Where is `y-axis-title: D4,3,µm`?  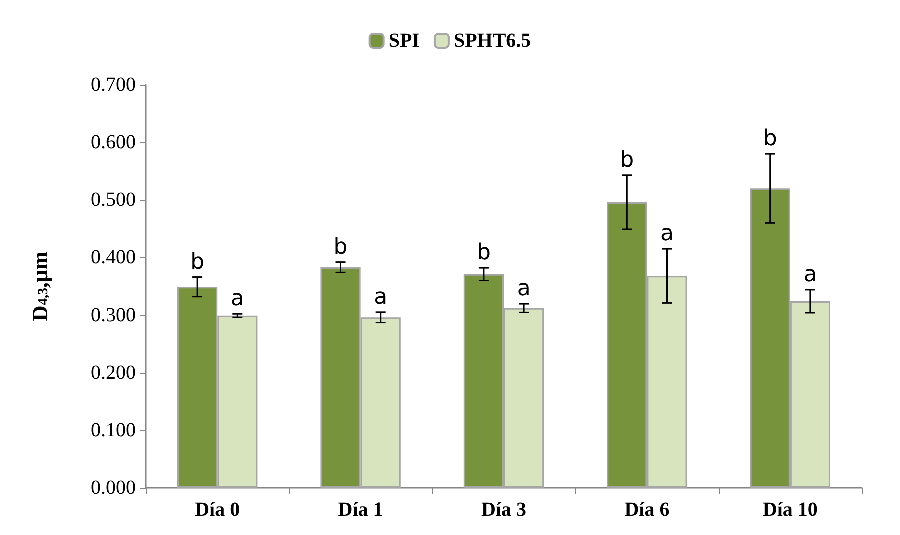 y-axis-title: D4,3,µm is located at coordinates (40, 287).